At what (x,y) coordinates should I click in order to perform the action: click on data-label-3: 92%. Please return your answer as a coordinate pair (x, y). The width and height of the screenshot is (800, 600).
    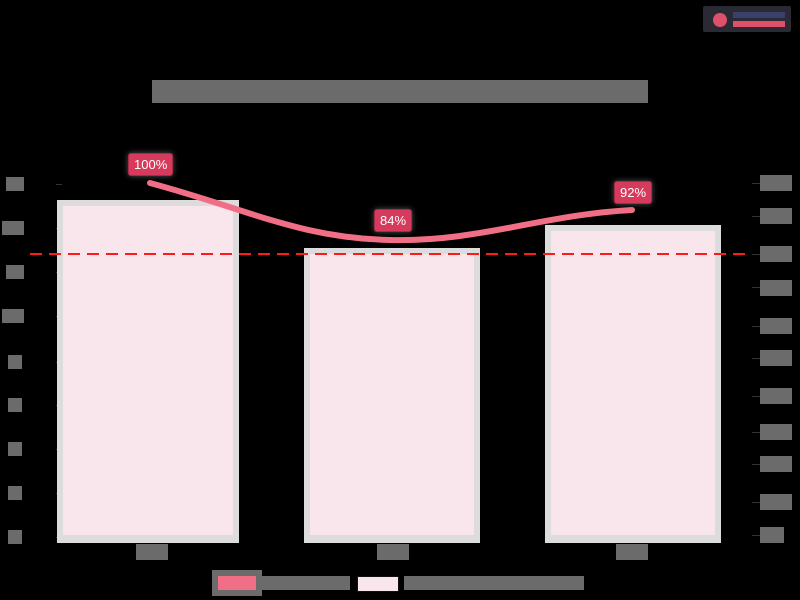
    Looking at the image, I should click on (633, 192).